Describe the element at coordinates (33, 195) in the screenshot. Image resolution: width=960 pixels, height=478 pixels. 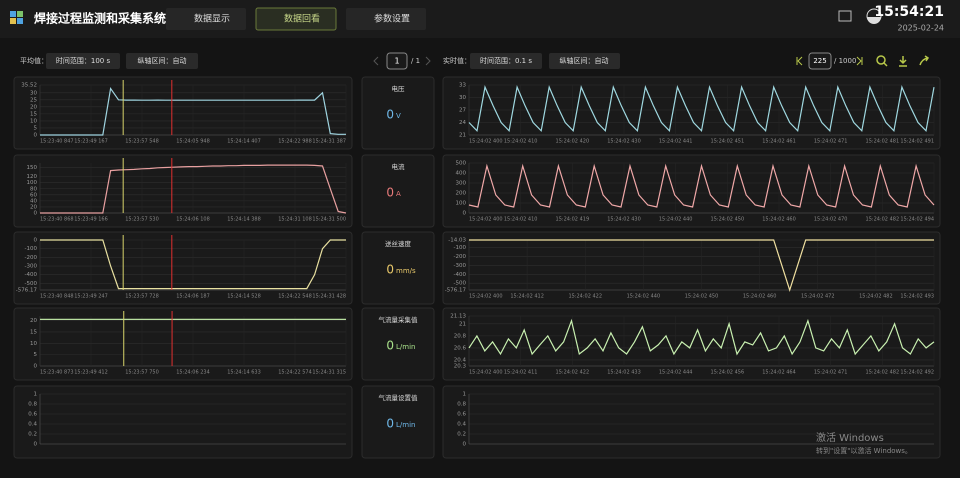
I see `y-tick-label: 60` at that location.